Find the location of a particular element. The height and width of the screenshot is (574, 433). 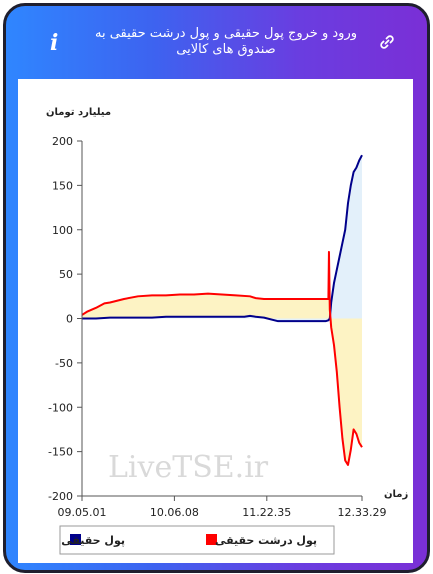

x-axis-title: زمان is located at coordinates (396, 494).